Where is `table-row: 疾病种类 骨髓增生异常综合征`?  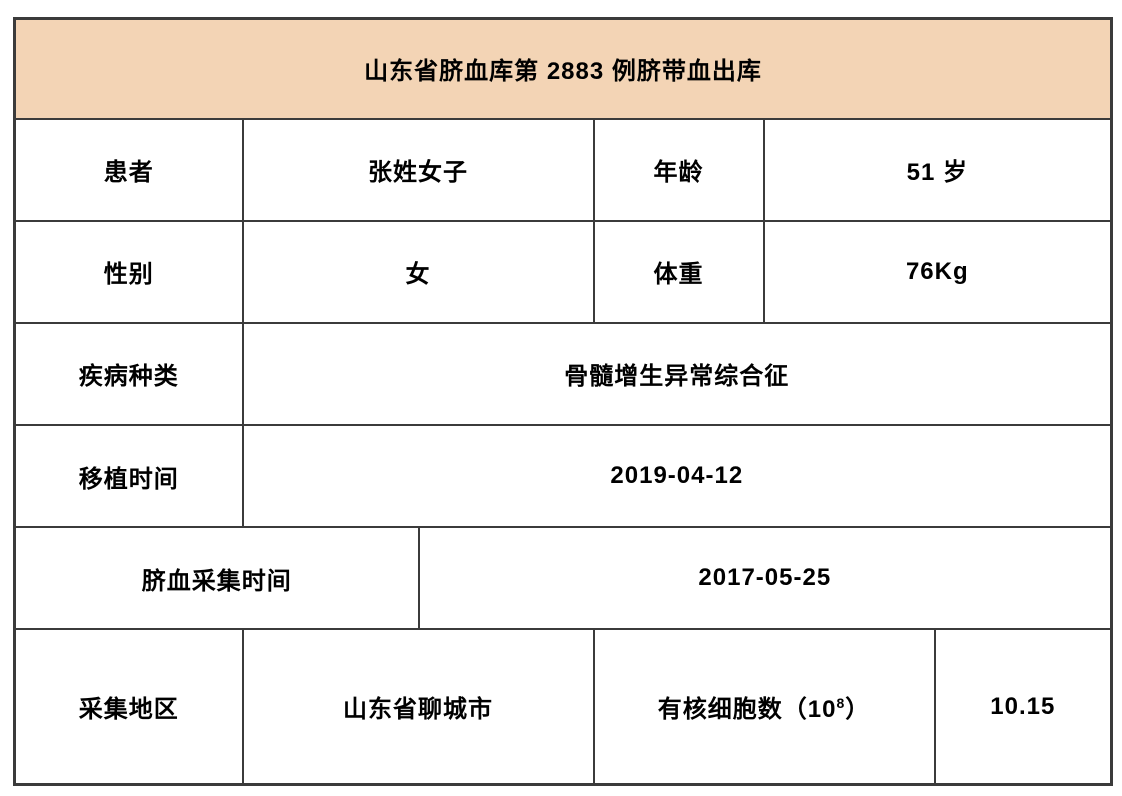 table-row: 疾病种类 骨髓增生异常综合征 is located at coordinates (563, 374).